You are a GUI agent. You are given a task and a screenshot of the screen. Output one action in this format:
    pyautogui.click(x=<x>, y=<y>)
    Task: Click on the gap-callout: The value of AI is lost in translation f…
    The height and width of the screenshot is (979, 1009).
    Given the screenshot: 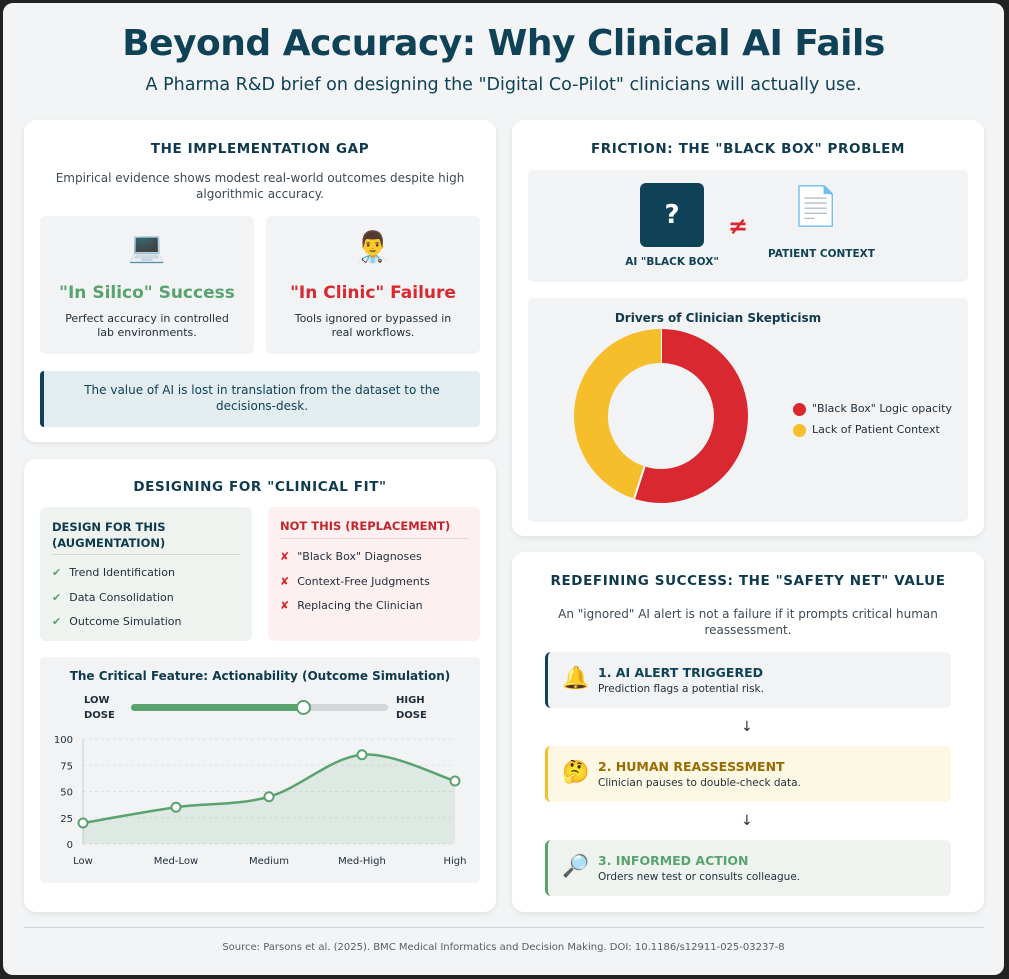 What is the action you would take?
    pyautogui.click(x=260, y=399)
    